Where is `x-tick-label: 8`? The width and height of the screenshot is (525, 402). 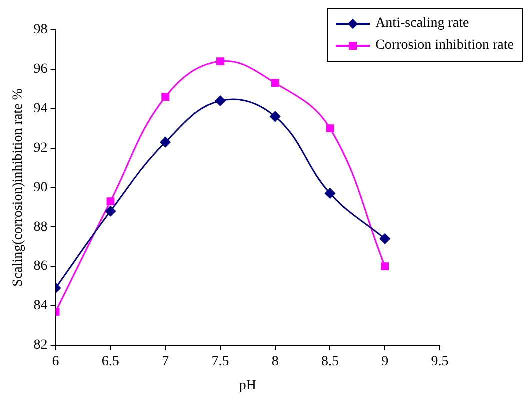 x-tick-label: 8 is located at coordinates (275, 362).